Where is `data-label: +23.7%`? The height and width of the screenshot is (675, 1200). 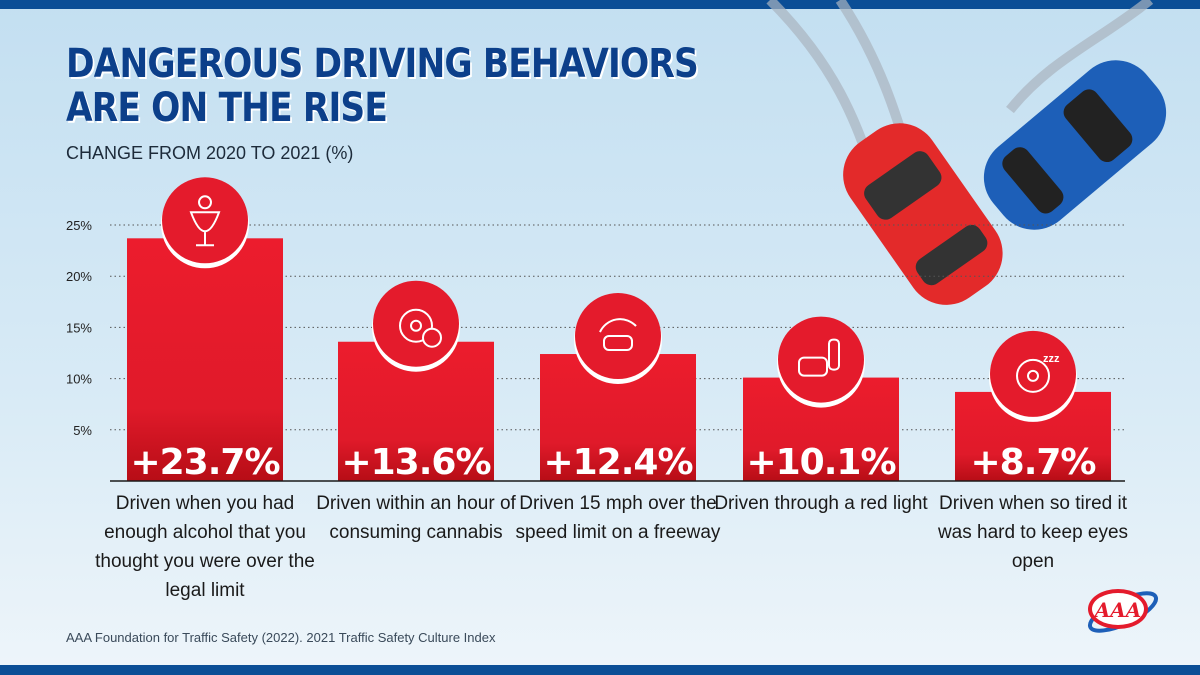
data-label: +23.7% is located at coordinates (204, 462).